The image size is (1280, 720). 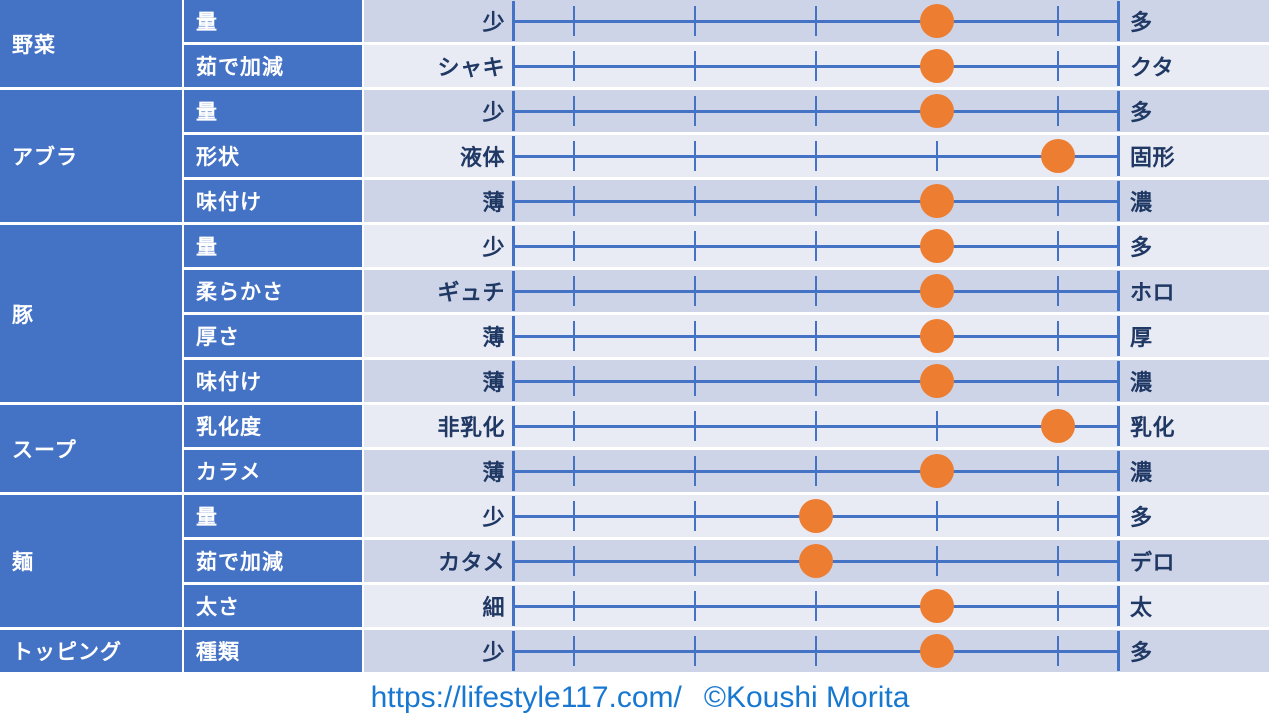 I want to click on scale-row: ギュチ ホロ, so click(x=815, y=292).